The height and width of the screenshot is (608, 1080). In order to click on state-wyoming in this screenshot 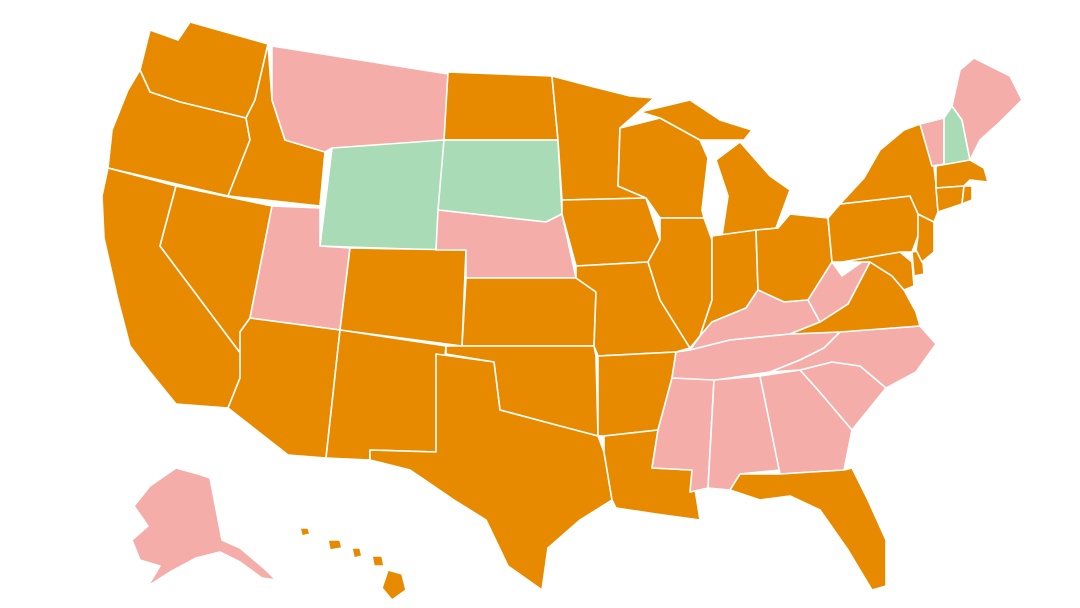, I will do `click(382, 195)`.